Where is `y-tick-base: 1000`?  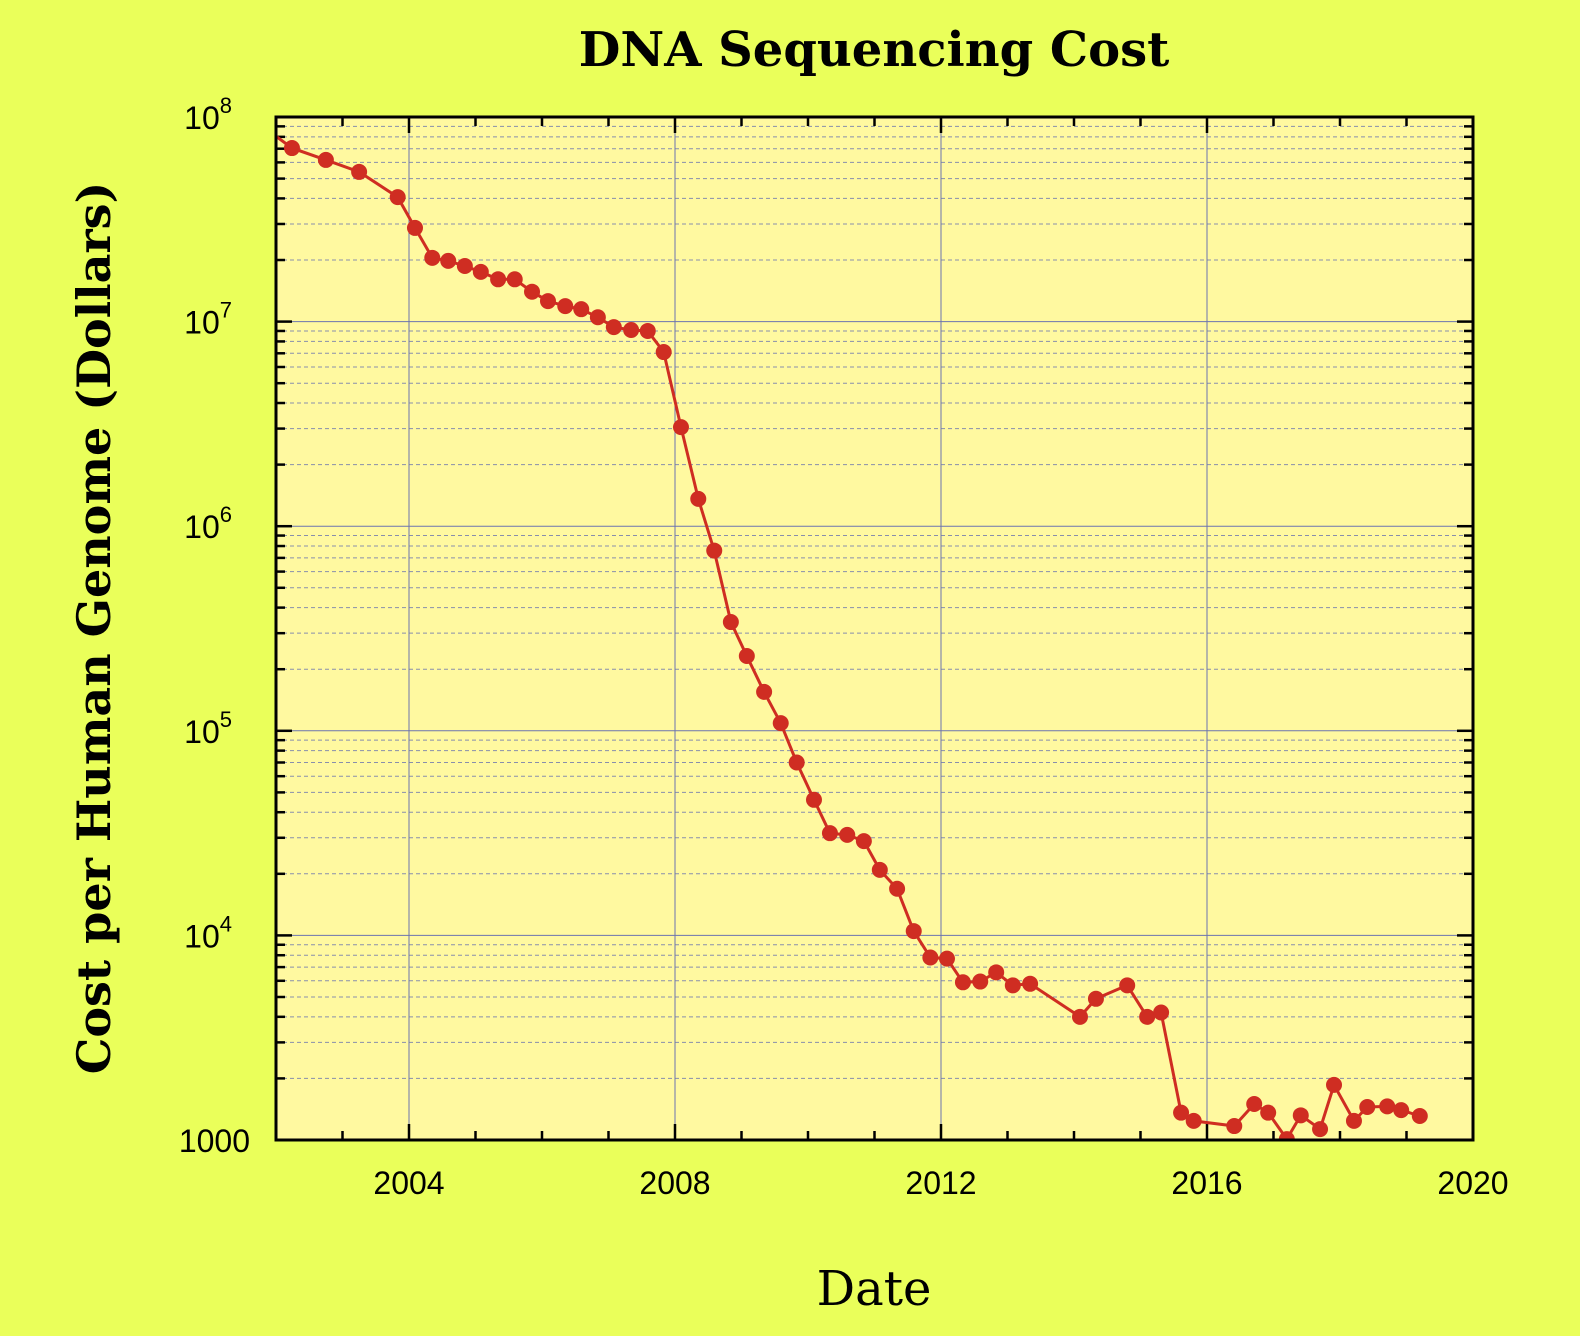
y-tick-base: 1000 is located at coordinates (214, 1141).